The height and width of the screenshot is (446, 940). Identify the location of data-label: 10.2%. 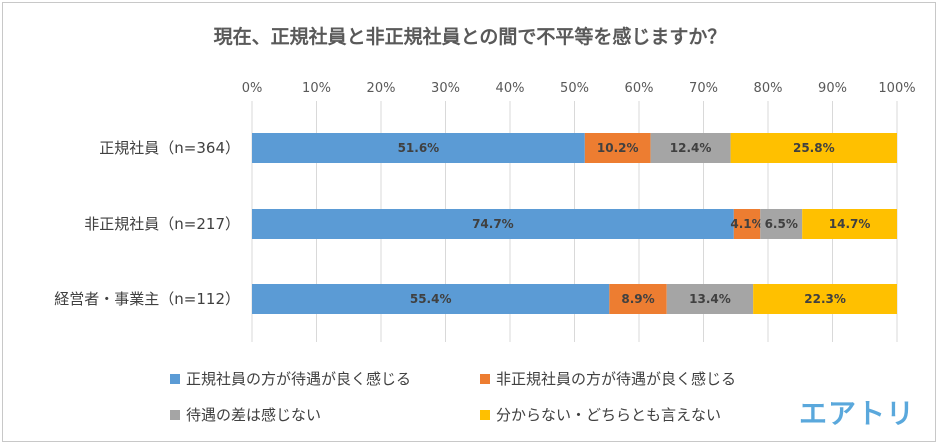
(618, 148).